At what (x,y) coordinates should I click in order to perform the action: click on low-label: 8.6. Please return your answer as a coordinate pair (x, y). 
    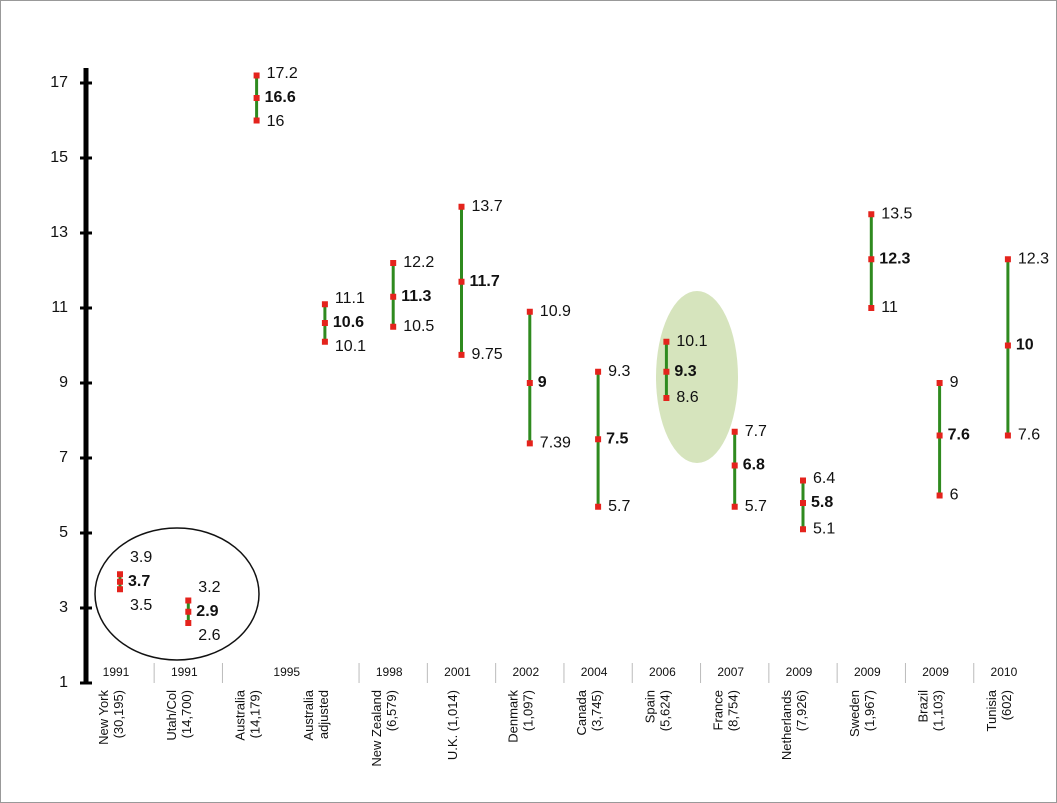
    Looking at the image, I should click on (687, 397).